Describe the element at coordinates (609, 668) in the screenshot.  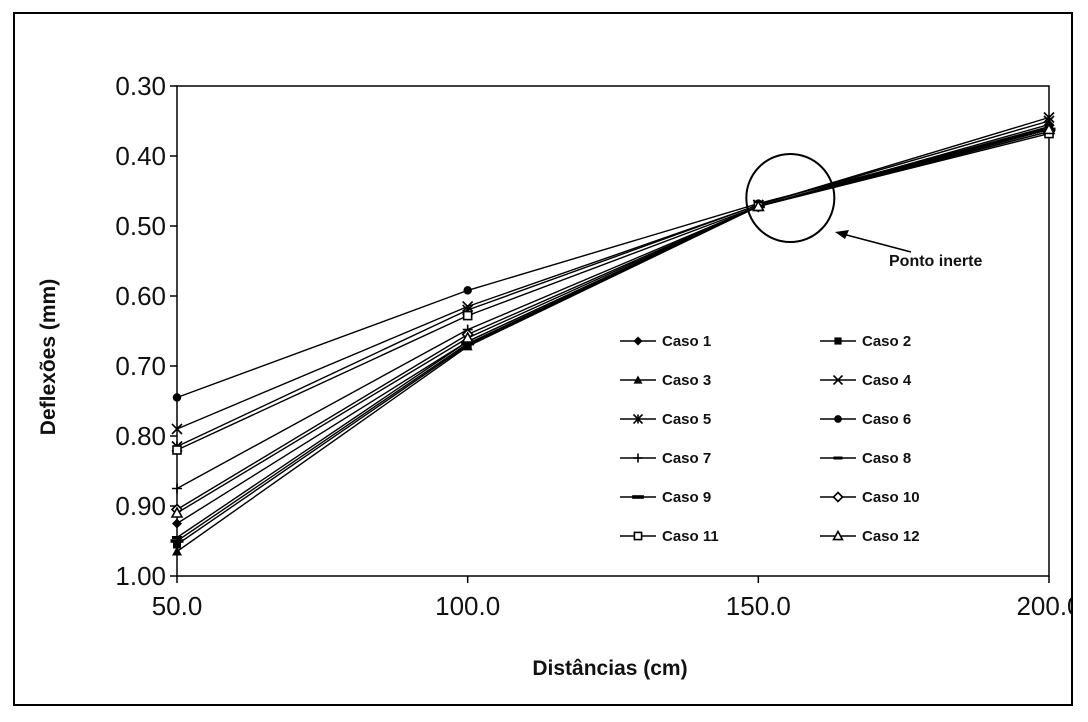
I see `x-axis-title: Distâncias (cm)` at that location.